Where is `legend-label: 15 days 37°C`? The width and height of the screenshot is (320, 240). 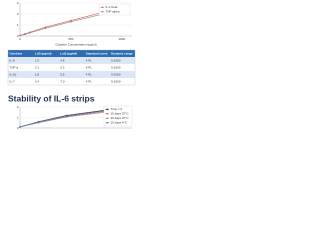
legend-label: 15 days 37°C is located at coordinates (120, 114).